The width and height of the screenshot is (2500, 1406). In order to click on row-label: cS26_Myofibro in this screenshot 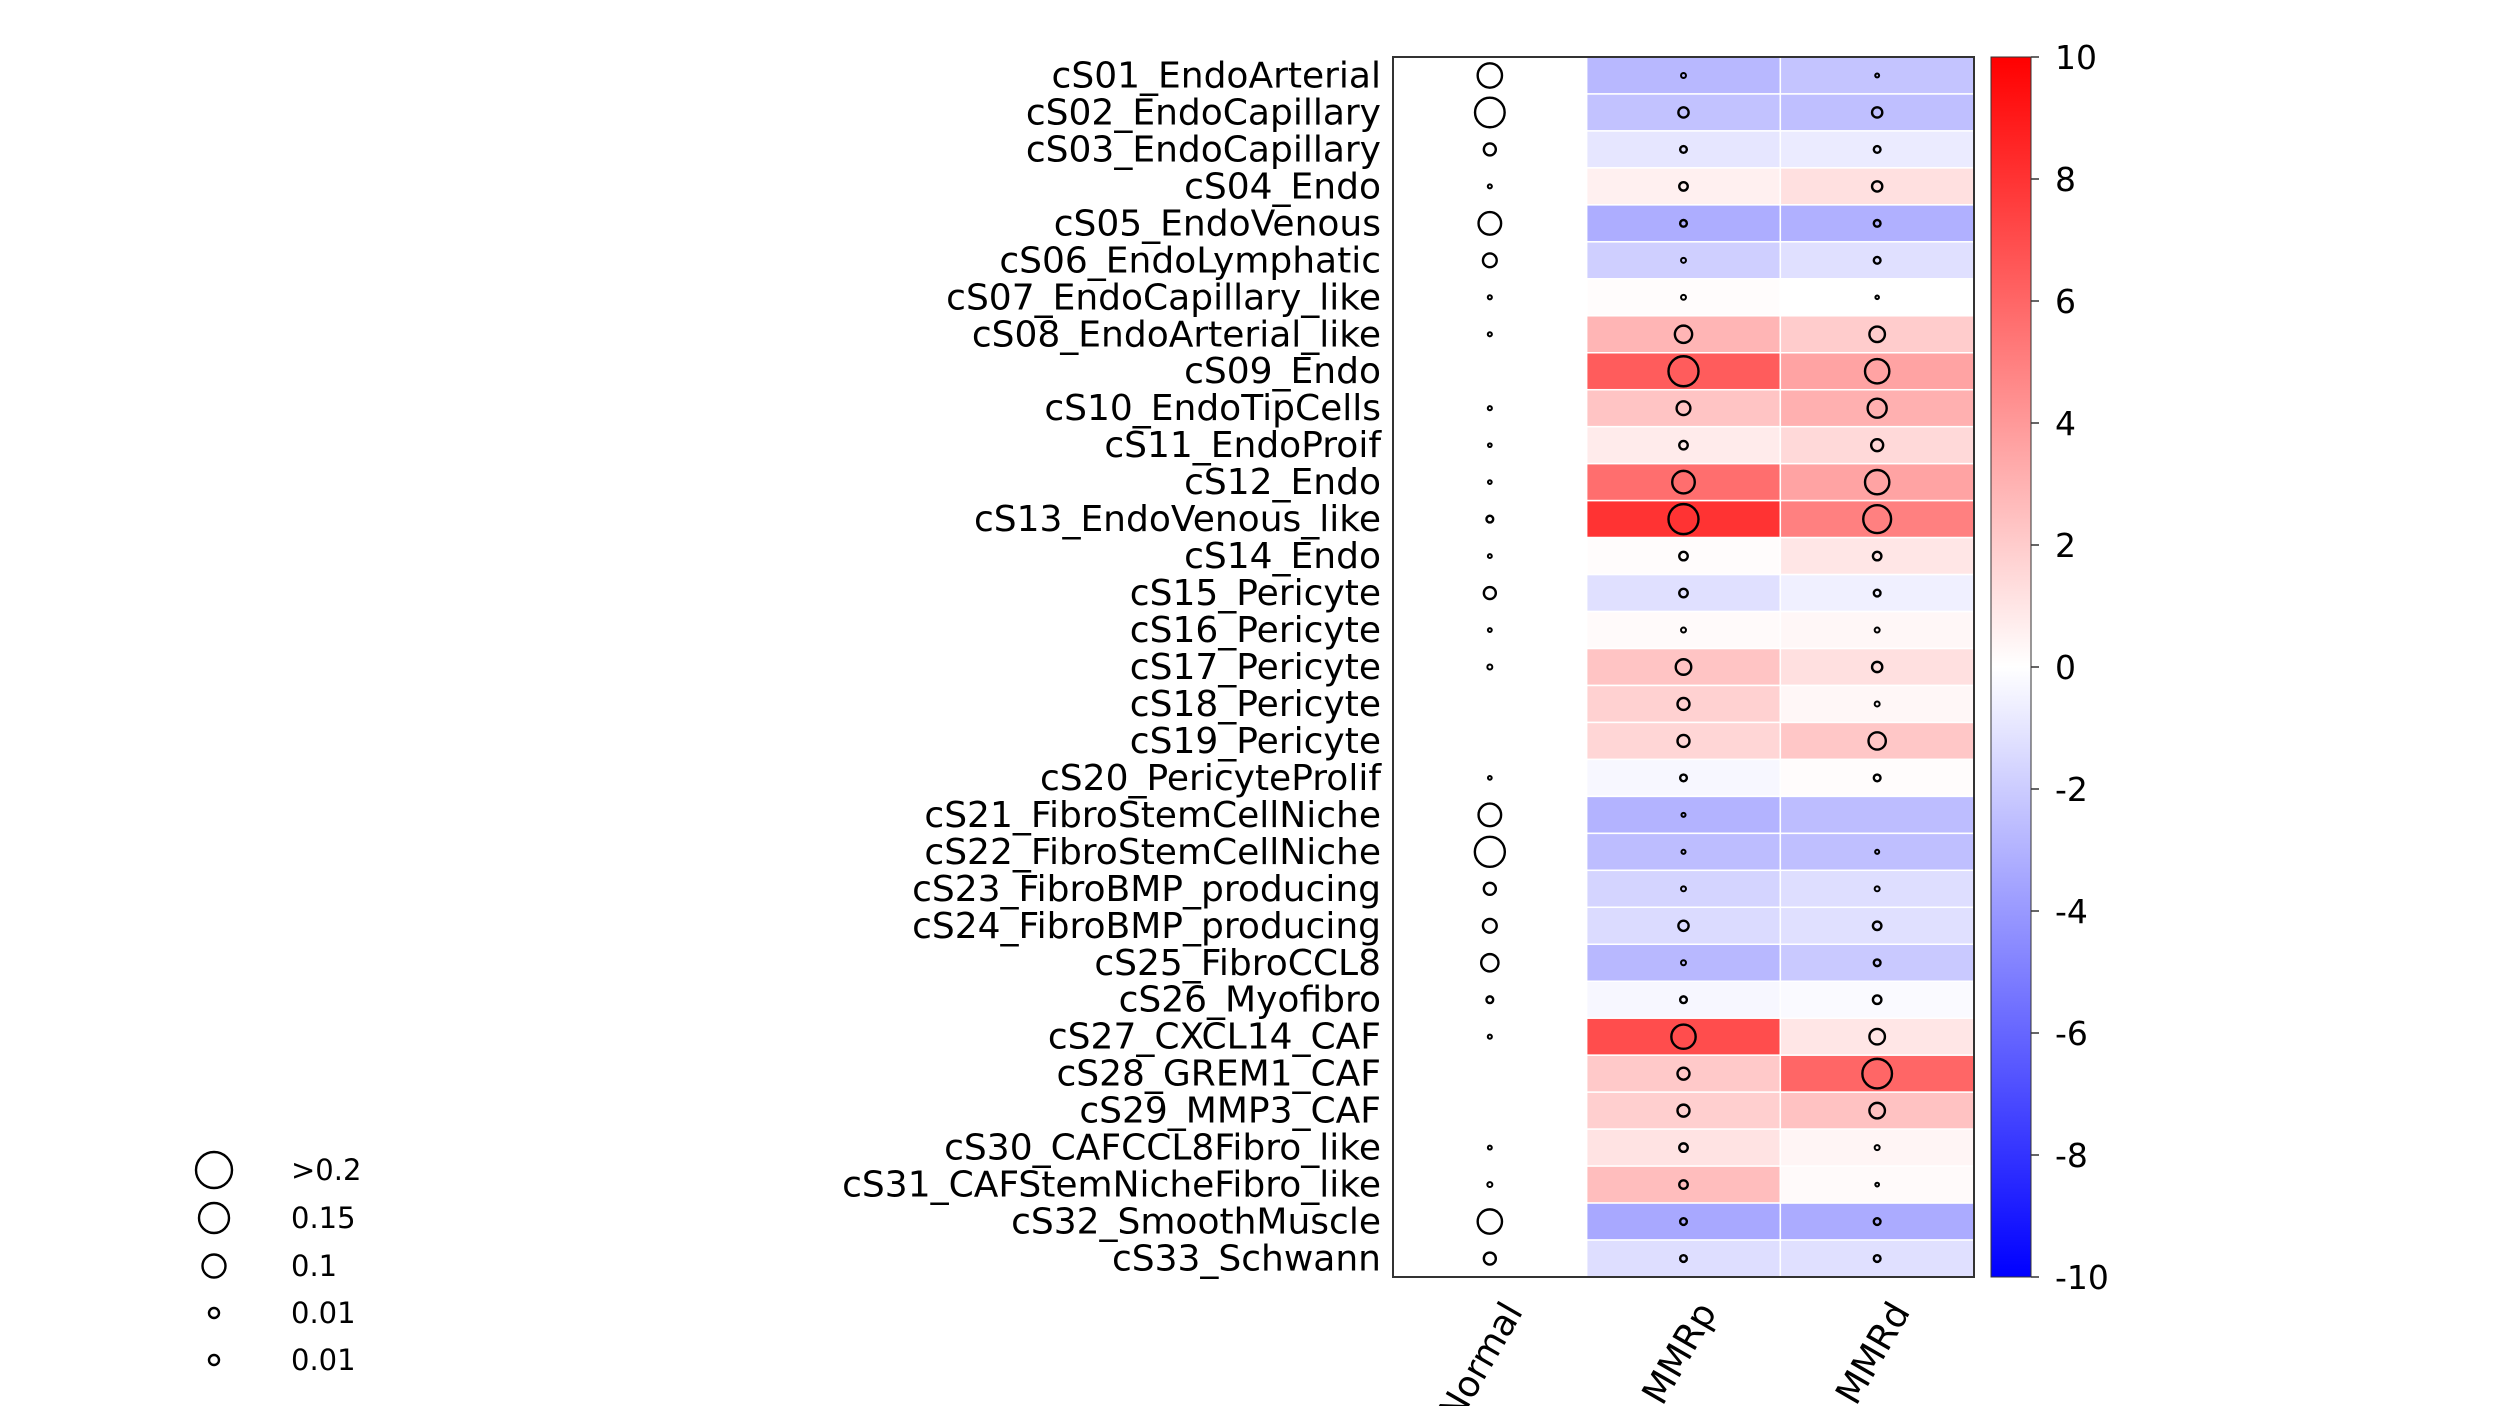, I will do `click(1250, 1000)`.